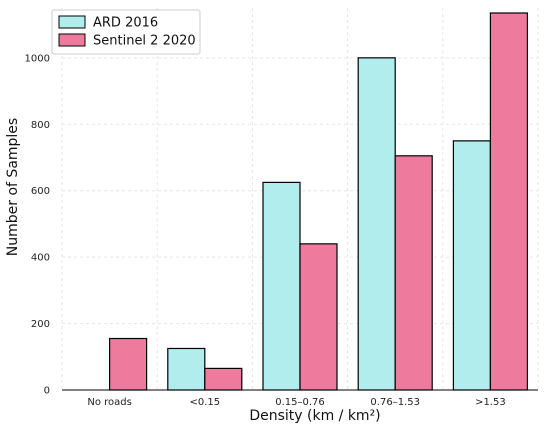  What do you see at coordinates (204, 402) in the screenshot?
I see `x-tick-label: <0.15` at bounding box center [204, 402].